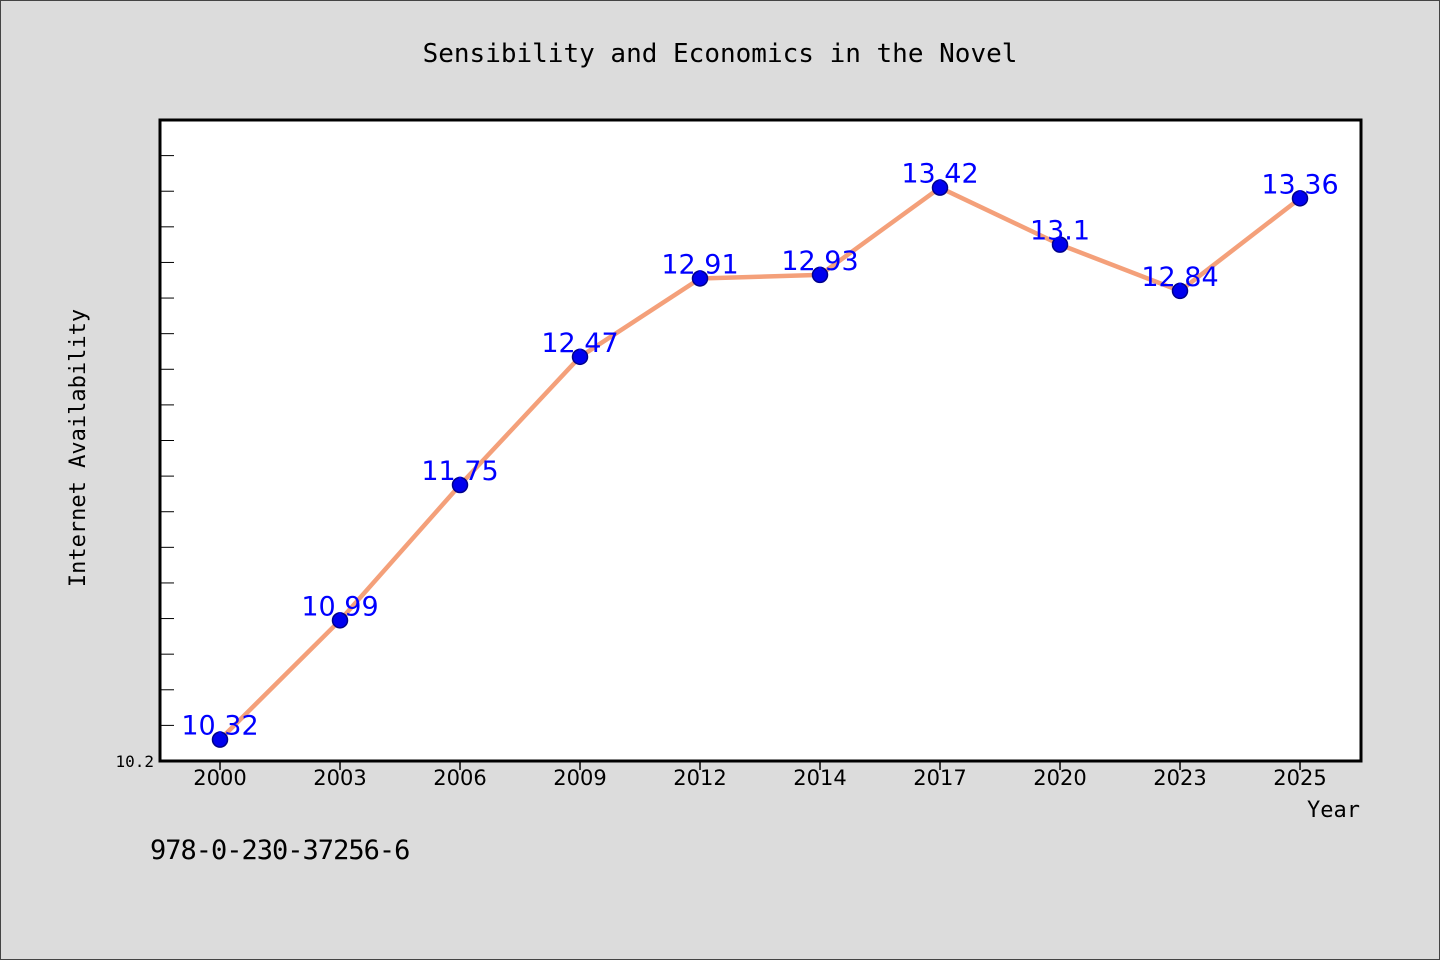  I want to click on data-label: 12.84, so click(1179, 277).